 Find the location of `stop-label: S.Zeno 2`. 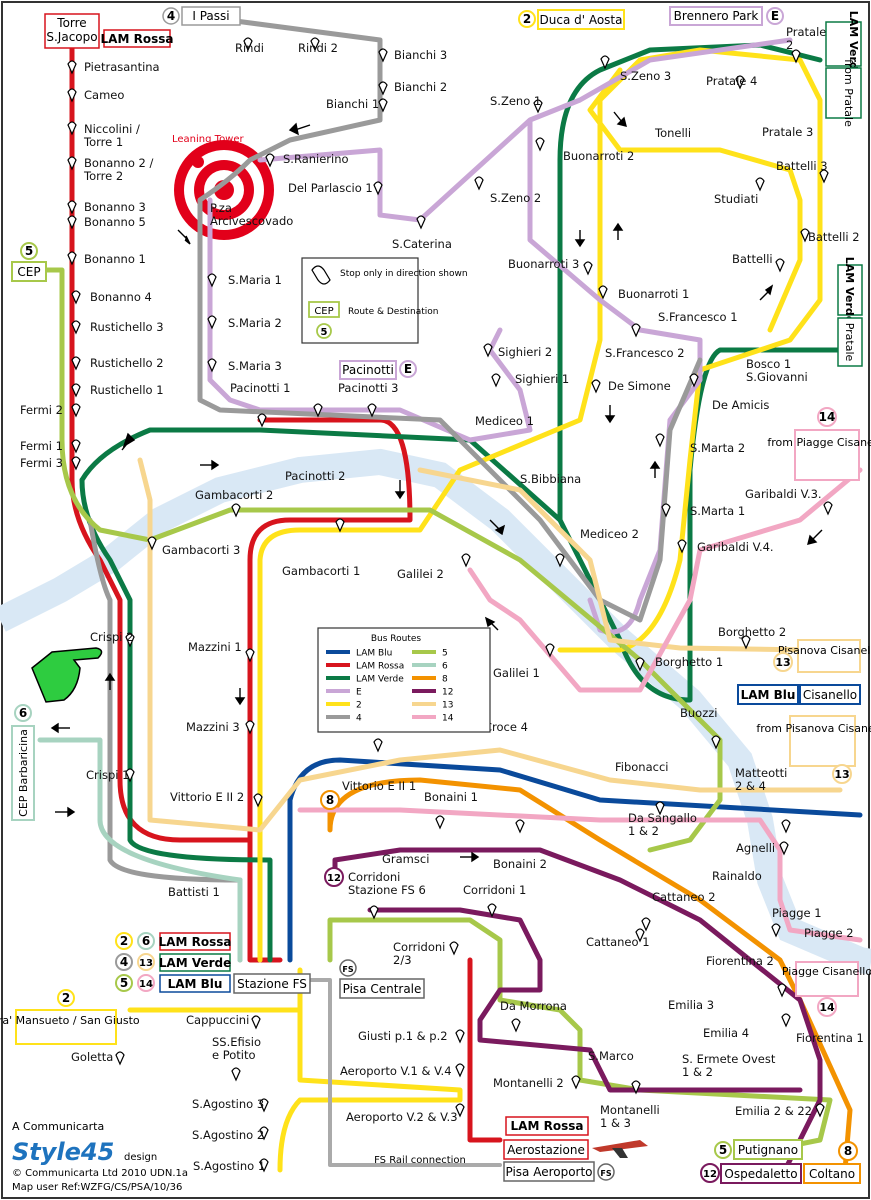

stop-label: S.Zeno 2 is located at coordinates (515, 198).